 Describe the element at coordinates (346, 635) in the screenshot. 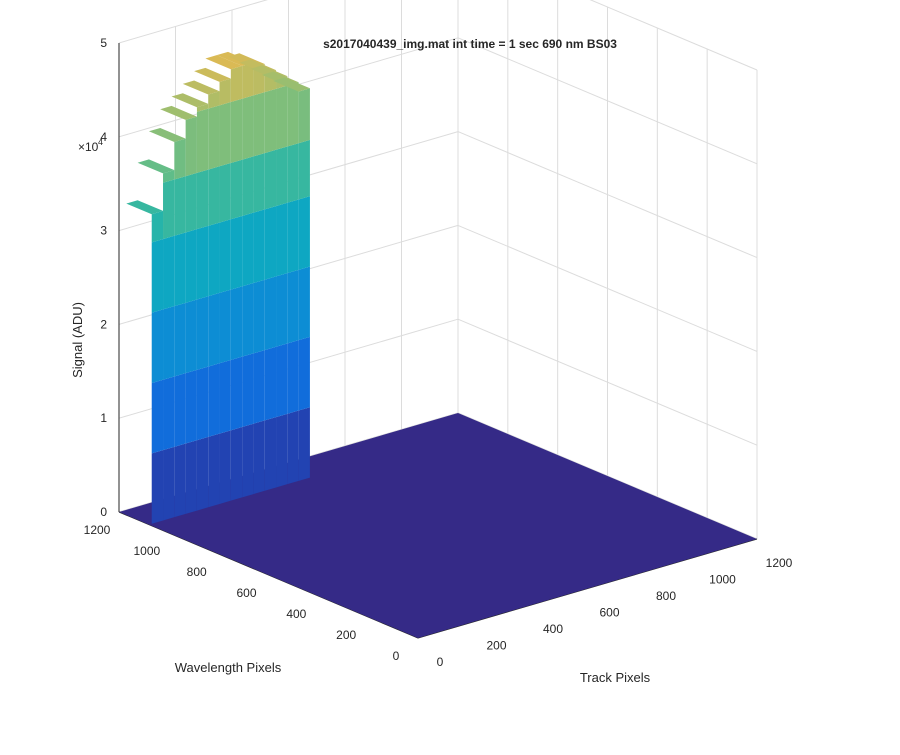

I see `y-tick-label: 200` at that location.